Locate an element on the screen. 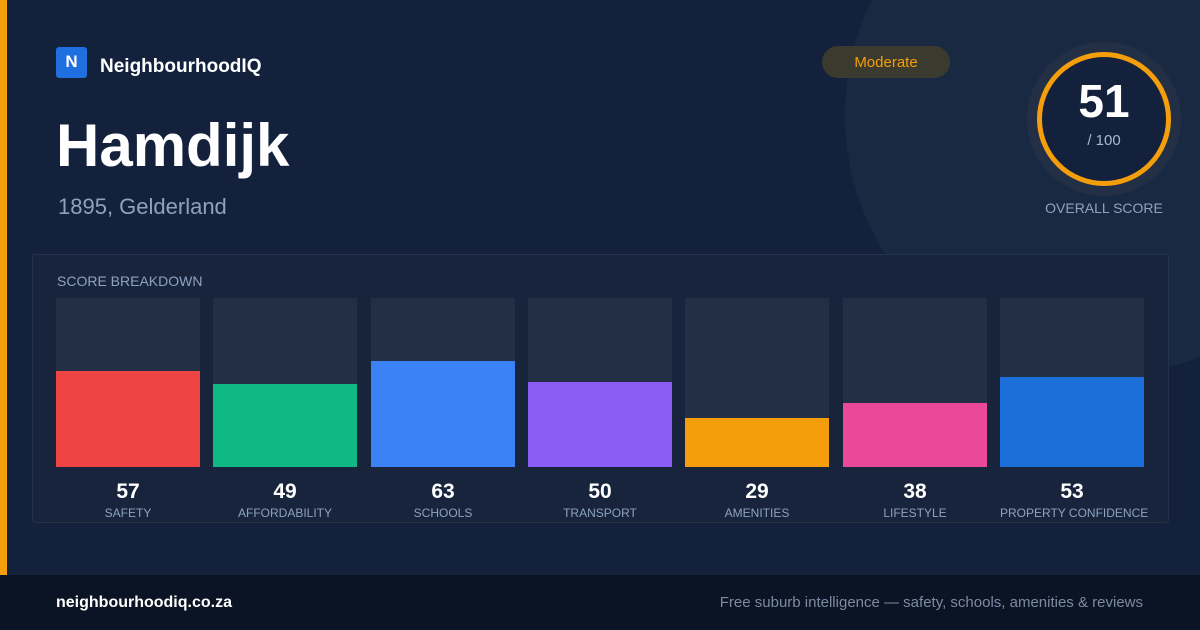 This screenshot has height=630, width=1200. bar-value: 63 is located at coordinates (443, 491).